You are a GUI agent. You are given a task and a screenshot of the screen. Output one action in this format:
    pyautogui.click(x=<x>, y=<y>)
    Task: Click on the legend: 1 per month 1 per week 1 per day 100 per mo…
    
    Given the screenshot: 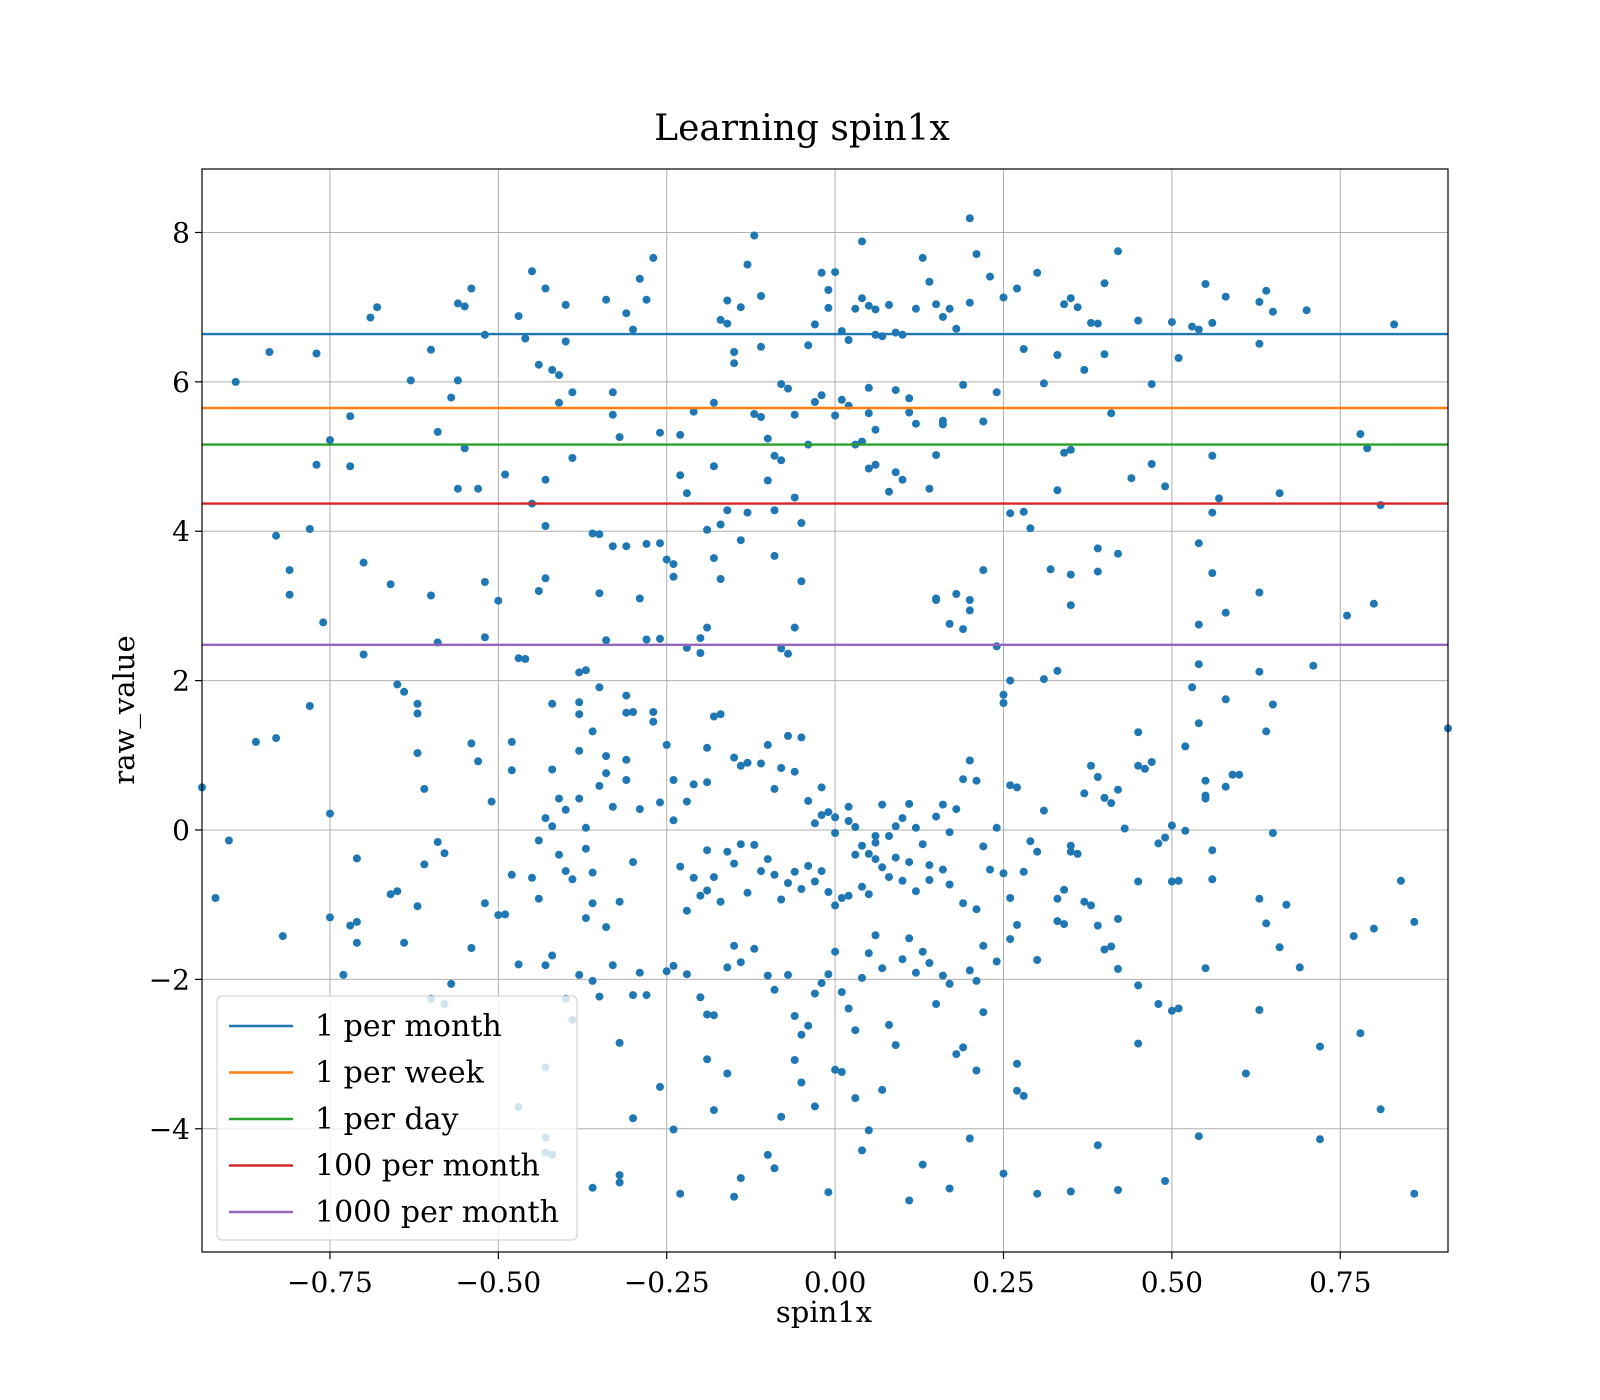 What is the action you would take?
    pyautogui.click(x=397, y=1118)
    